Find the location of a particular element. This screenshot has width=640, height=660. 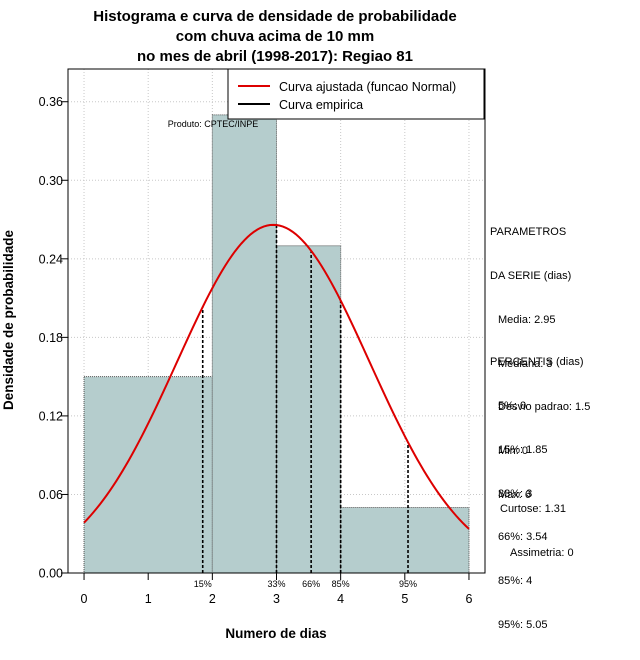

params-max: Max: 6 is located at coordinates (515, 494).